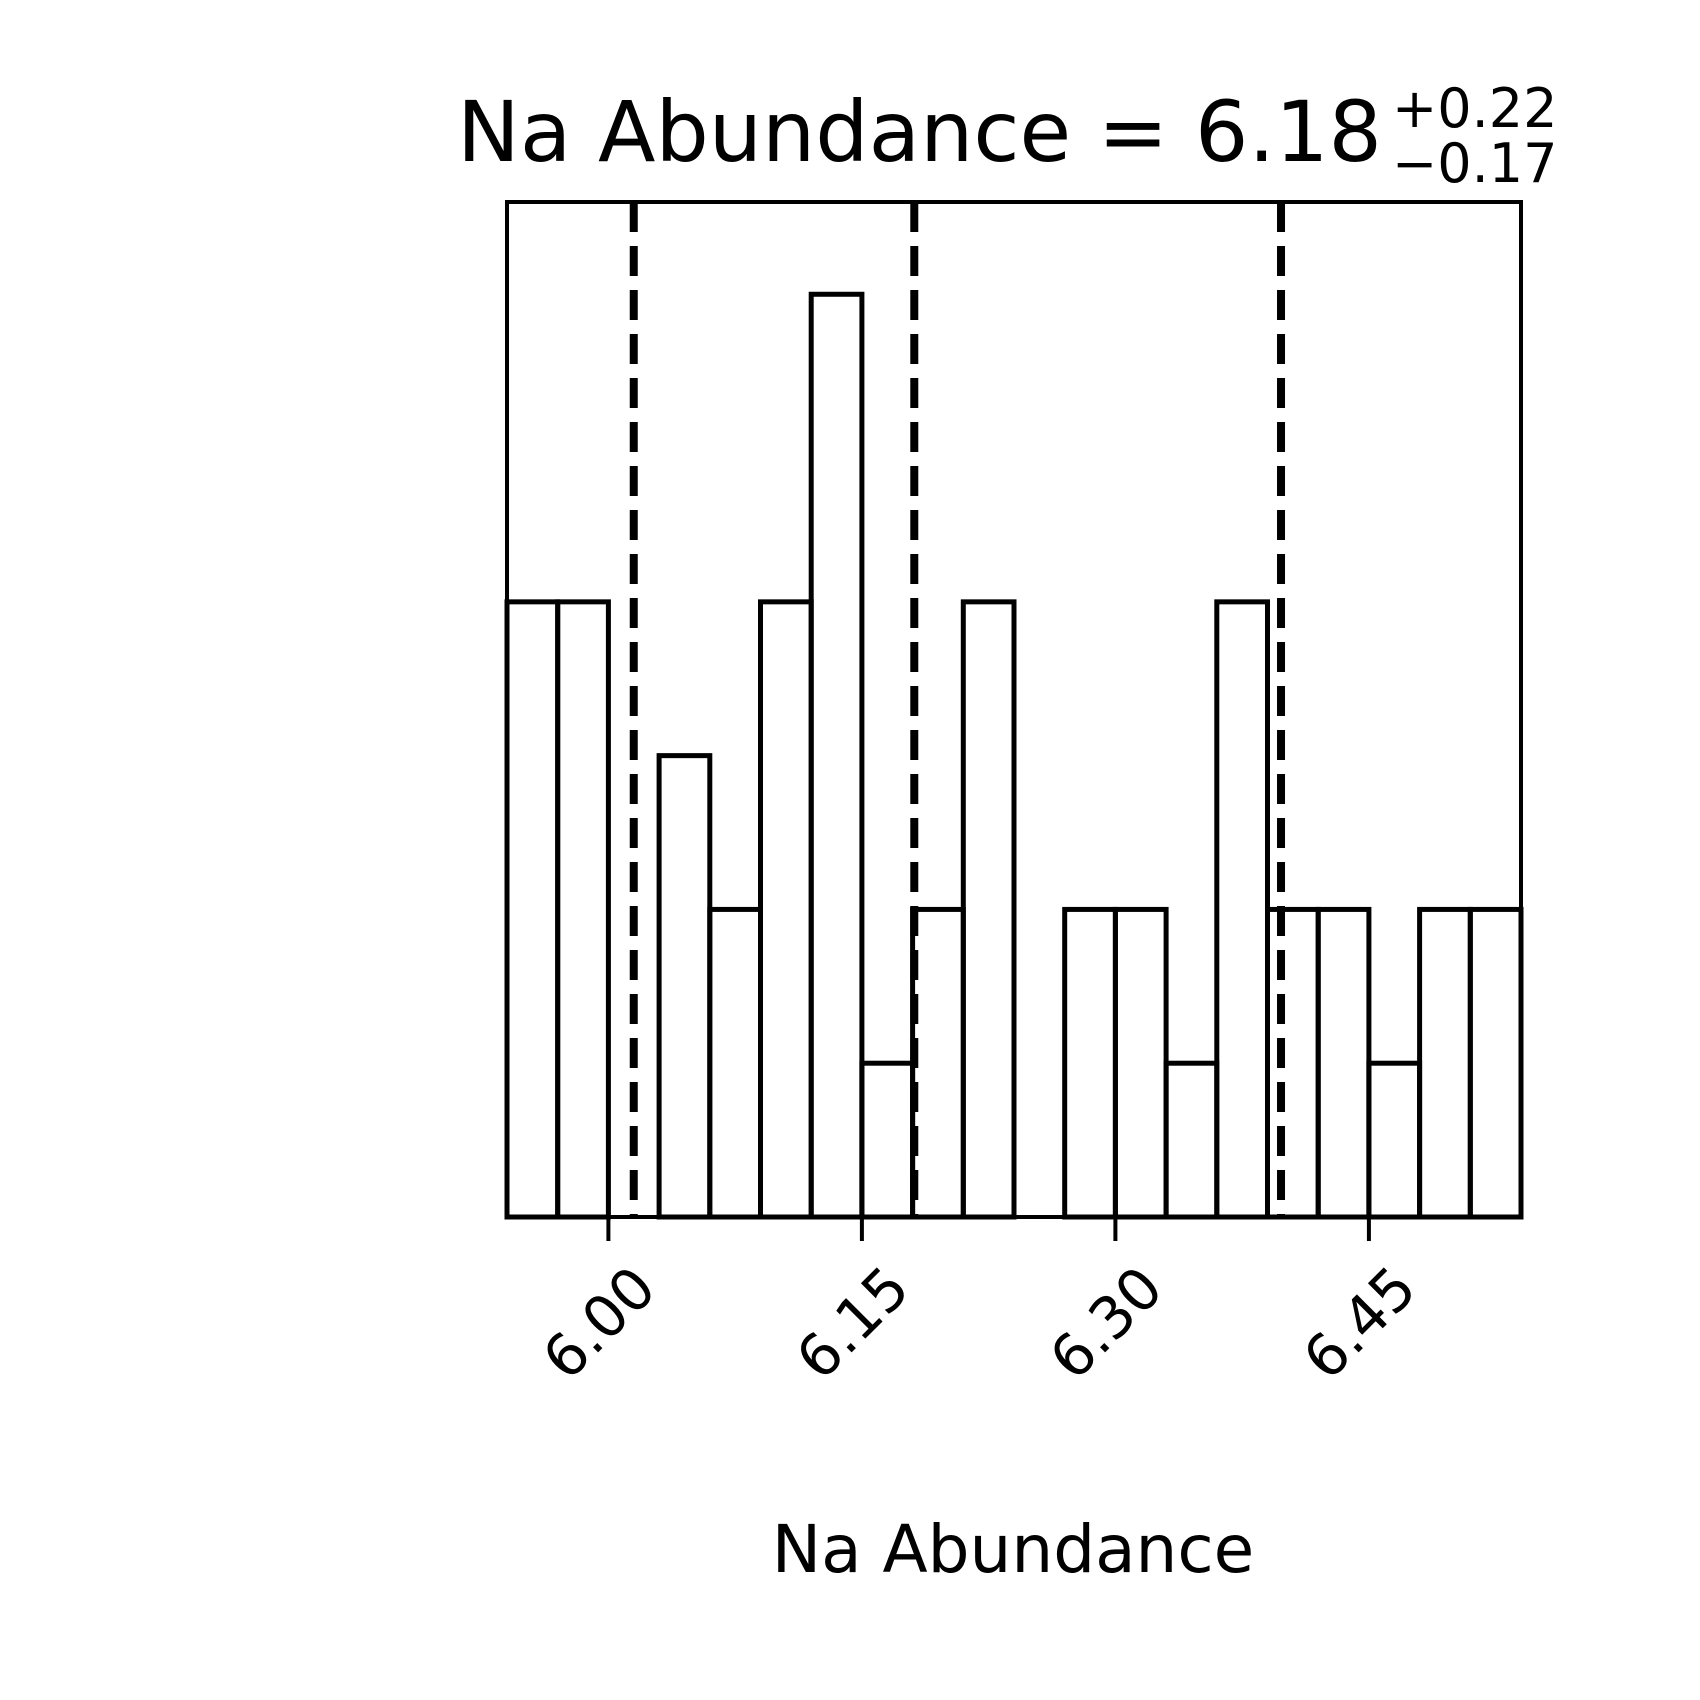 Image resolution: width=1700 pixels, height=1700 pixels. I want to click on chart-title-main: Na Abundance = 6.18, so click(919, 132).